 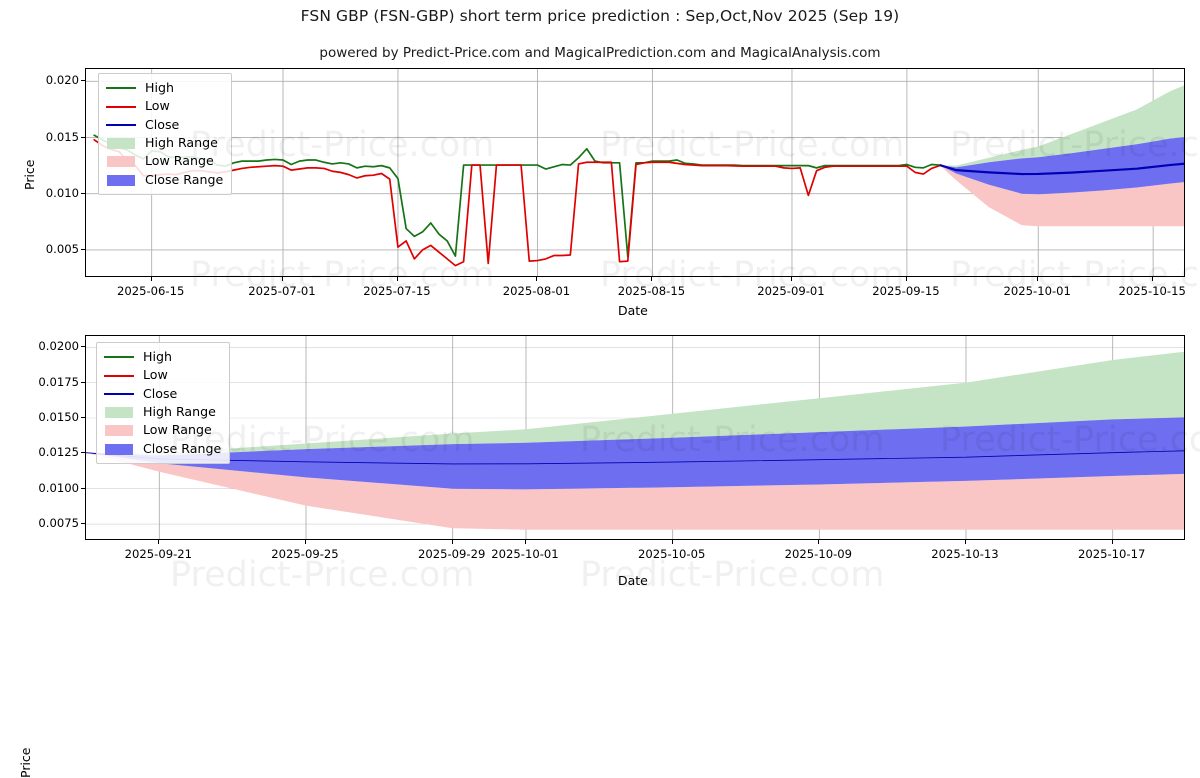 I want to click on x-tick-label: 2025-10-09, so click(x=818, y=554).